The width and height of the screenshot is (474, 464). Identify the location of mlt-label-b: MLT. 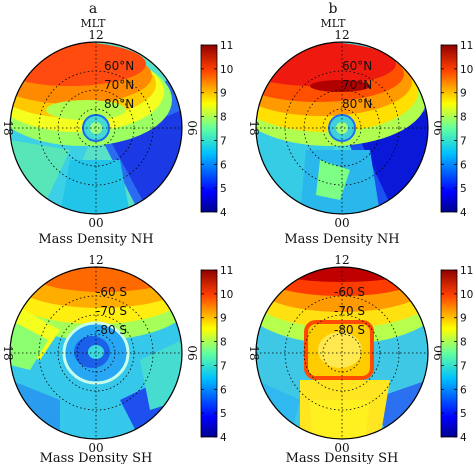
(333, 23).